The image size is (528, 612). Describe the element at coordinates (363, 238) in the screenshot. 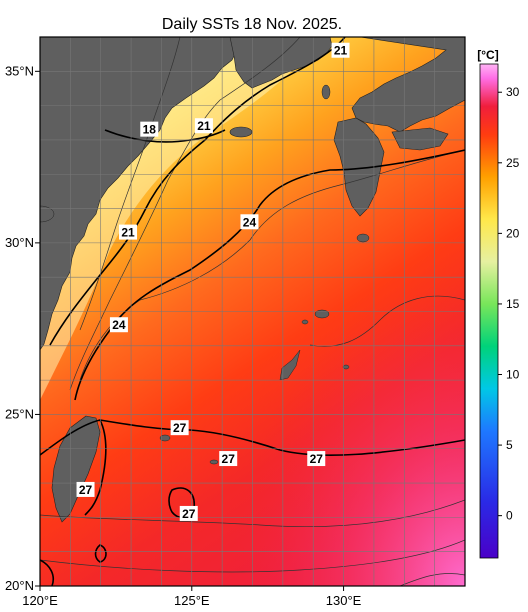

I see `tanegashima-island` at that location.